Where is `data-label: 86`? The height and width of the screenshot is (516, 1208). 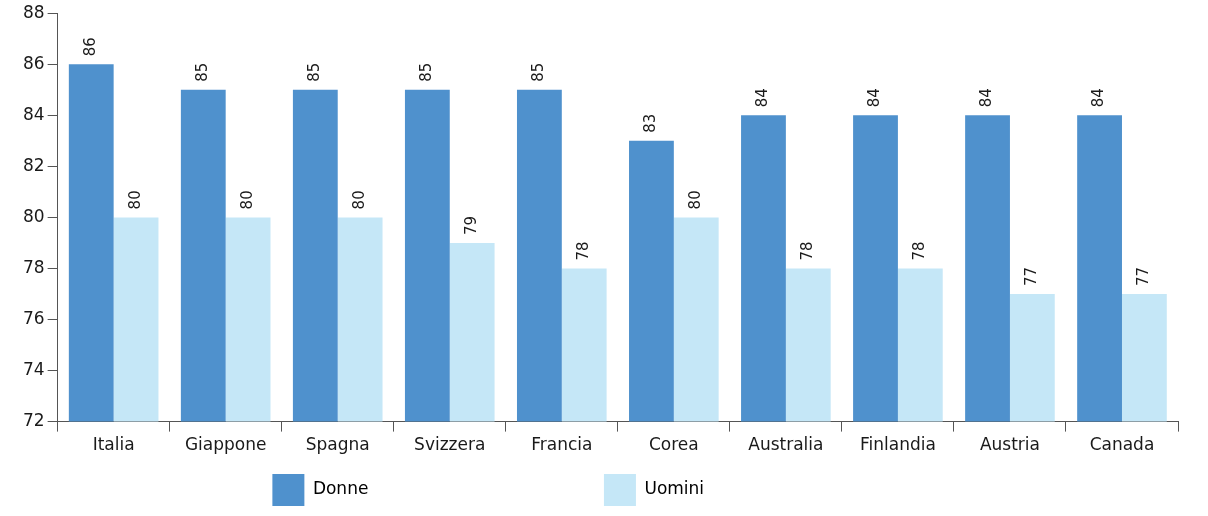 data-label: 86 is located at coordinates (90, 47).